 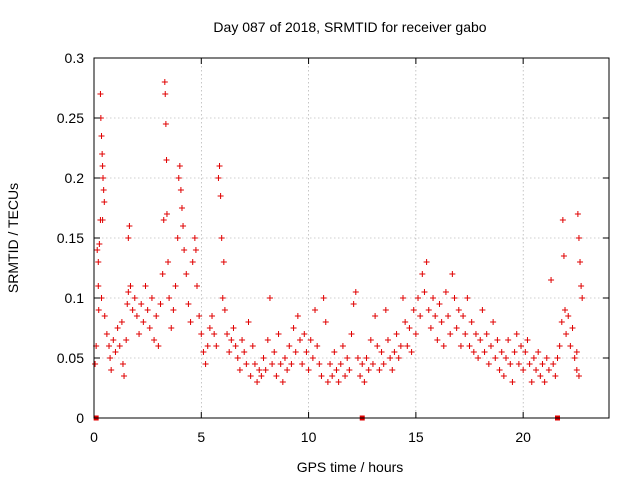 What do you see at coordinates (309, 437) in the screenshot?
I see `x-tick-label: 10` at bounding box center [309, 437].